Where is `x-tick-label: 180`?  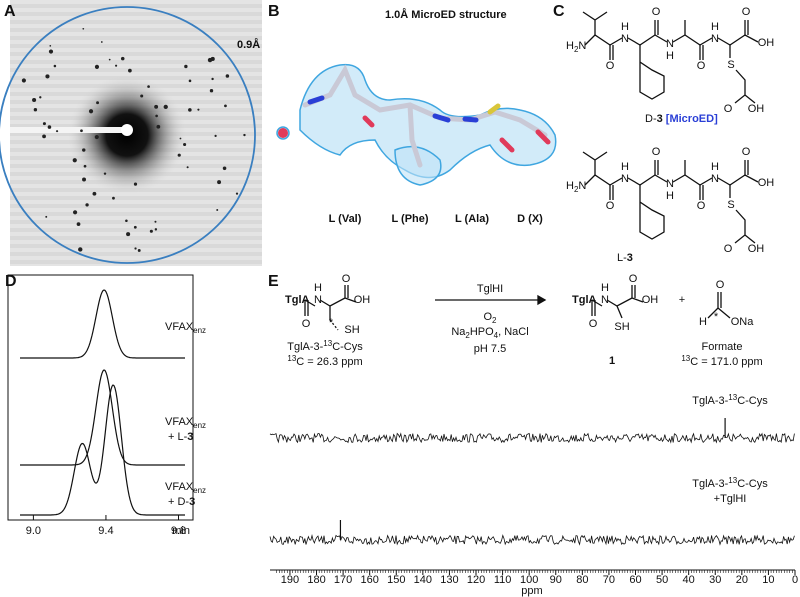
x-tick-label: 180 is located at coordinates (316, 580).